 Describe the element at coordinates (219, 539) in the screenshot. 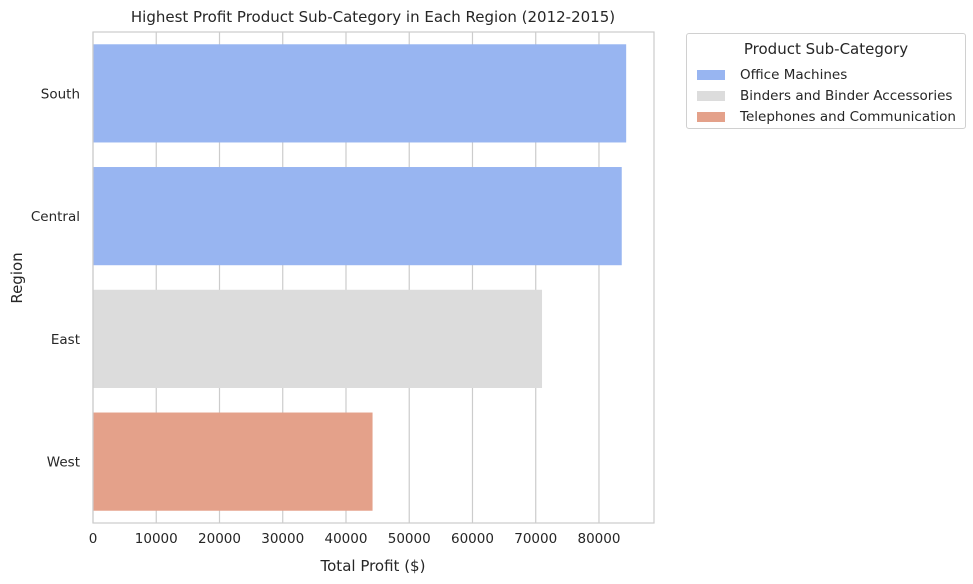

I see `x-tick-label: 20000` at that location.